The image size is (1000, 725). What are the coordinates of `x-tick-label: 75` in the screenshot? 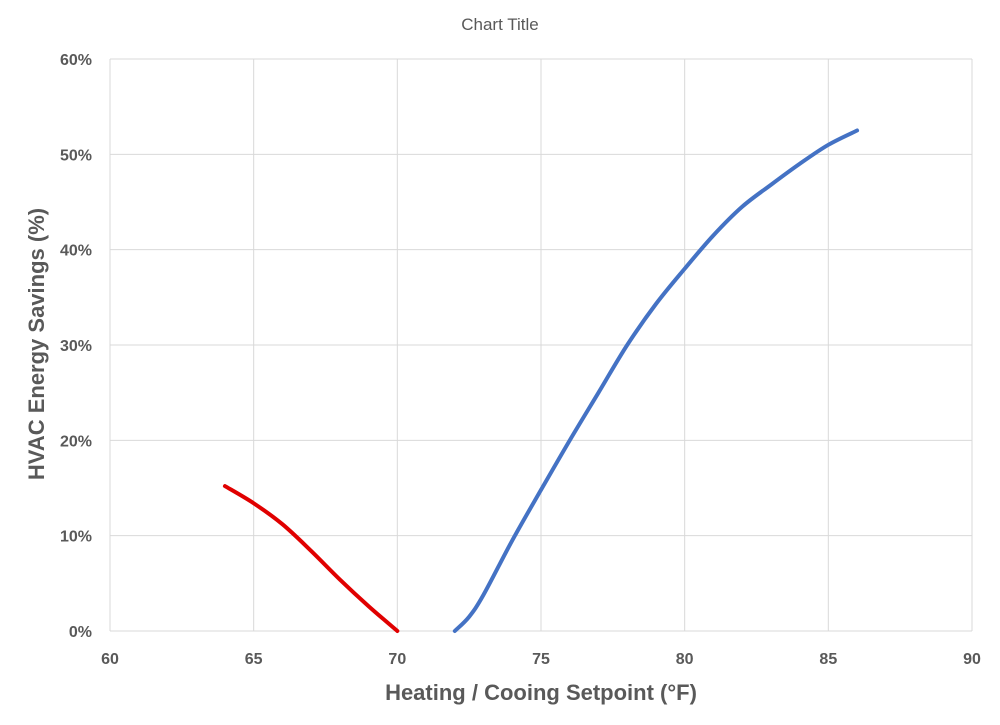 It's located at (541, 659).